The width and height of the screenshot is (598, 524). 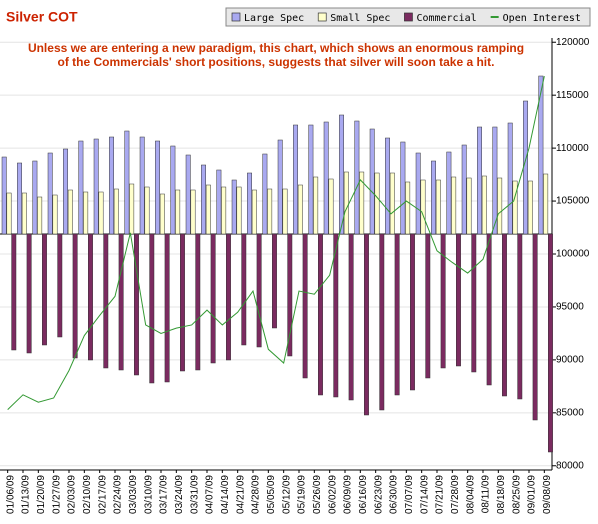 What do you see at coordinates (573, 254) in the screenshot?
I see `y2-tick-label: 100000` at bounding box center [573, 254].